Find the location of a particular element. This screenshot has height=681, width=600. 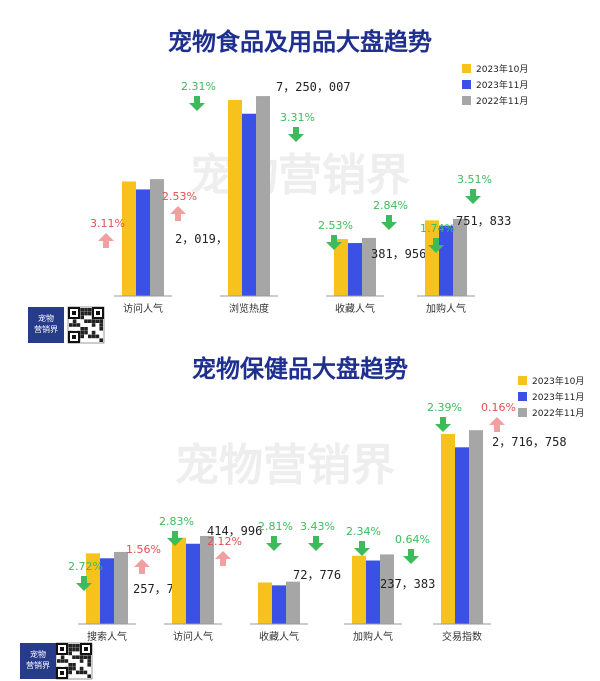

data-label: 381，956 is located at coordinates (398, 254).